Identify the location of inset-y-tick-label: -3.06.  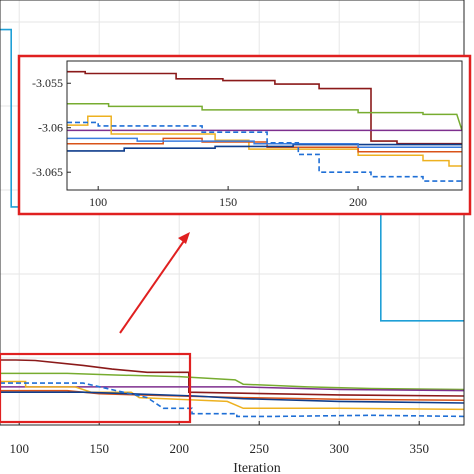
(50, 128).